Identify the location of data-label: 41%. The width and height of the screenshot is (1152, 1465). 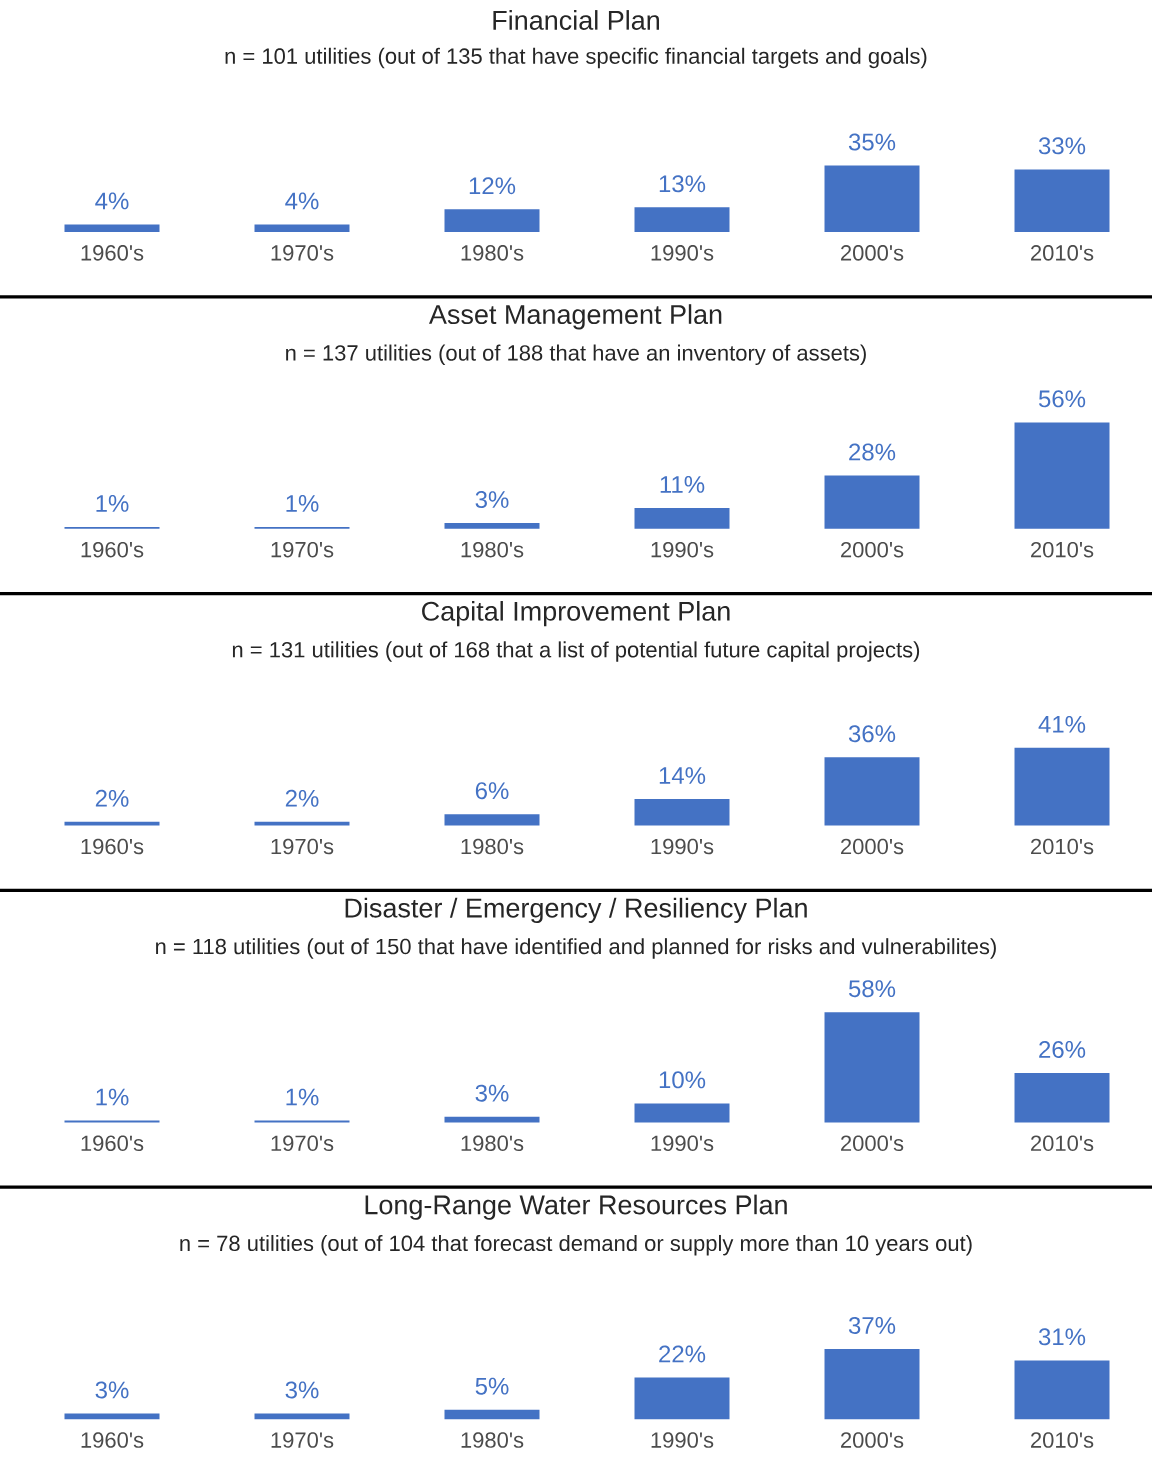
(1062, 724).